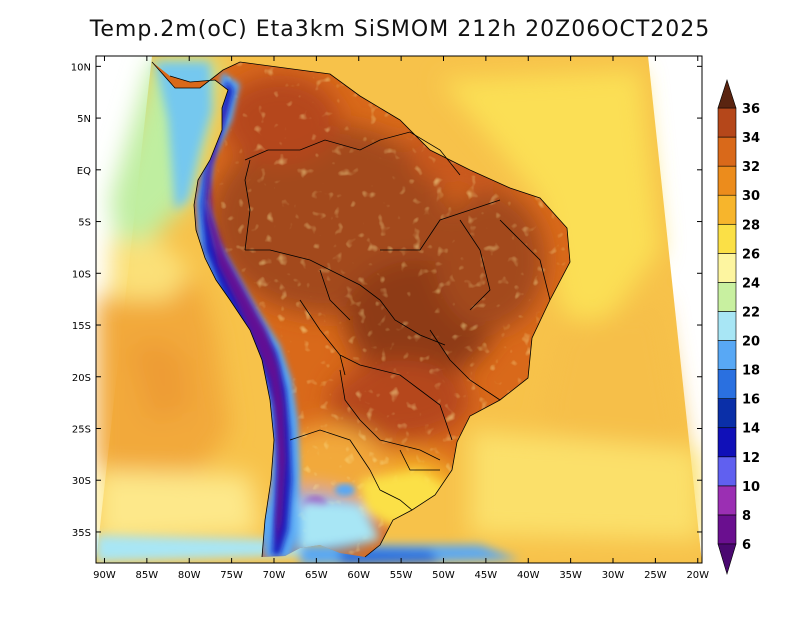  I want to click on lon-tick-label: 45W, so click(486, 575).